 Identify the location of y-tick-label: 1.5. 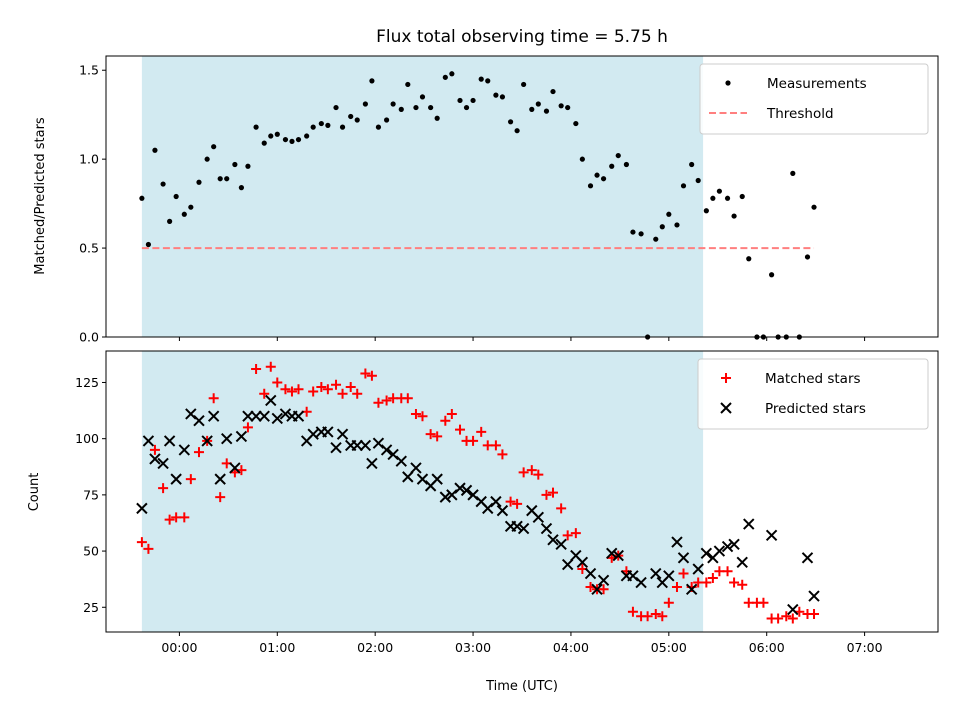
(89, 70).